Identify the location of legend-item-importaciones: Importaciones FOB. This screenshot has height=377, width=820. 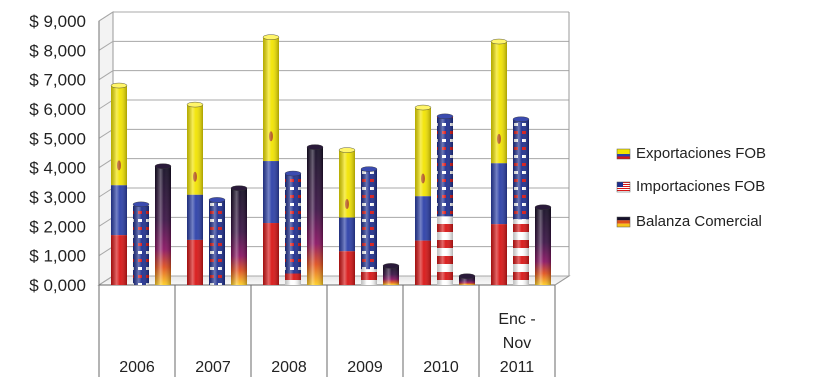
(690, 186).